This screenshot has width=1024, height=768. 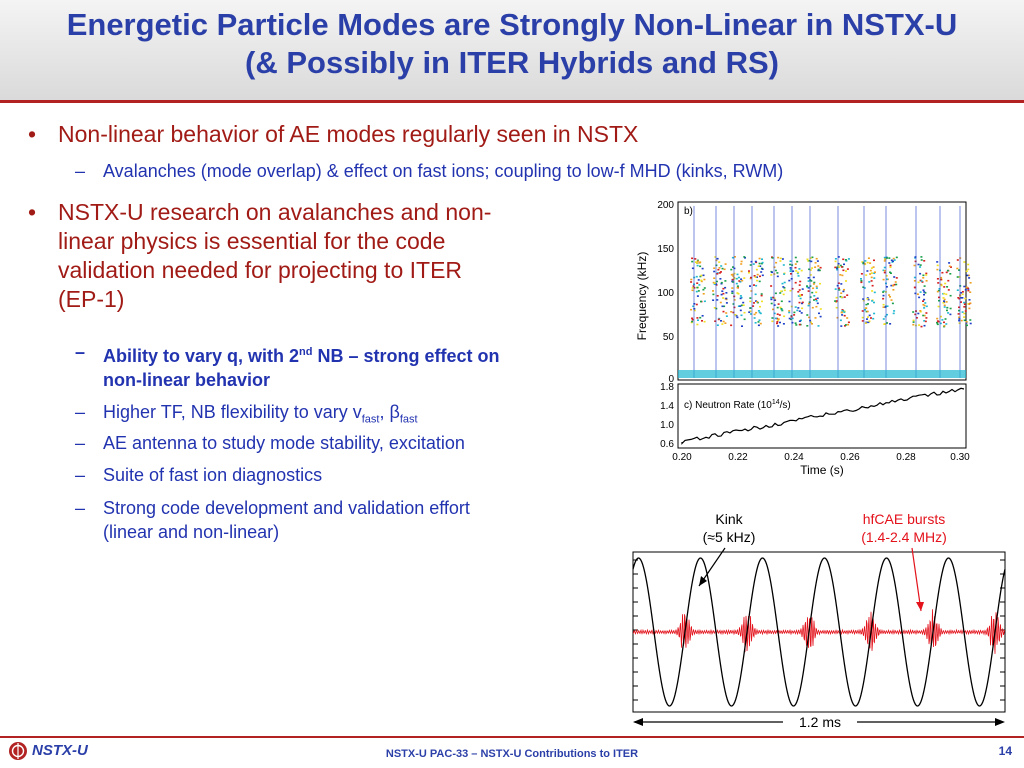 I want to click on sub-2-2-text: Higher TF, NB flexibility to vary v, so click(x=232, y=412).